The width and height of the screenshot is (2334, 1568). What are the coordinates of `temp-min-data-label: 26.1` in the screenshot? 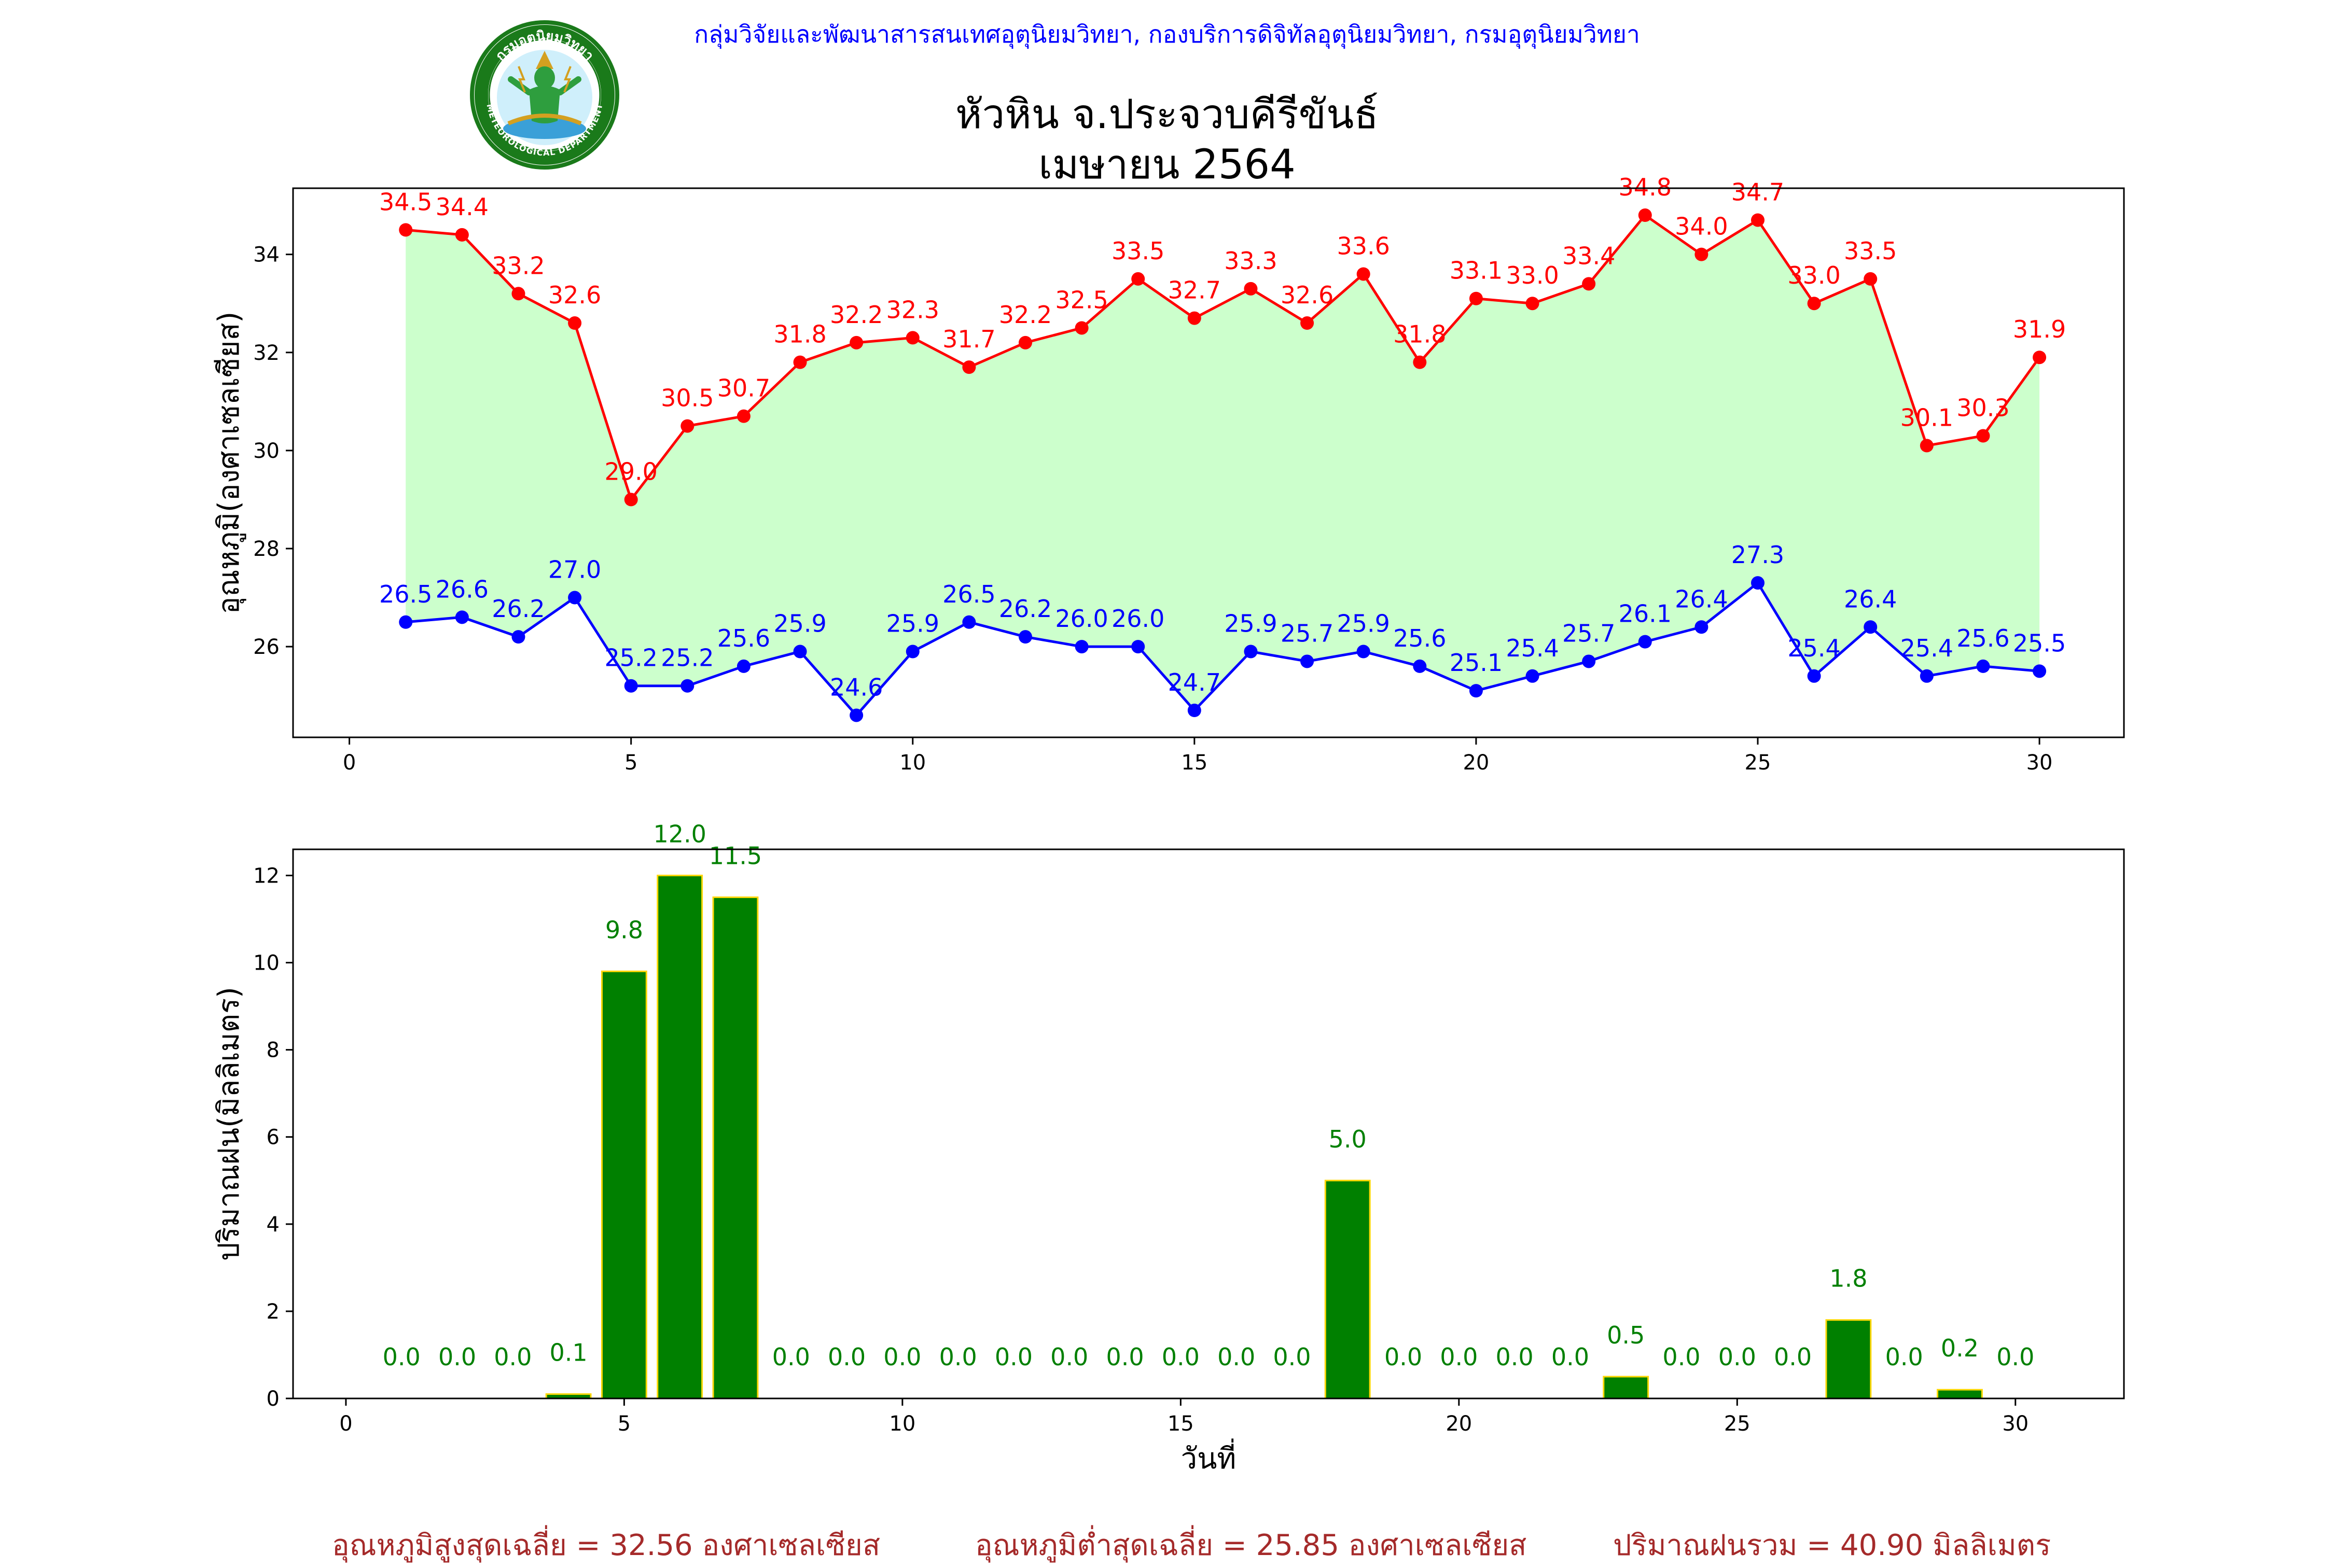 It's located at (1646, 614).